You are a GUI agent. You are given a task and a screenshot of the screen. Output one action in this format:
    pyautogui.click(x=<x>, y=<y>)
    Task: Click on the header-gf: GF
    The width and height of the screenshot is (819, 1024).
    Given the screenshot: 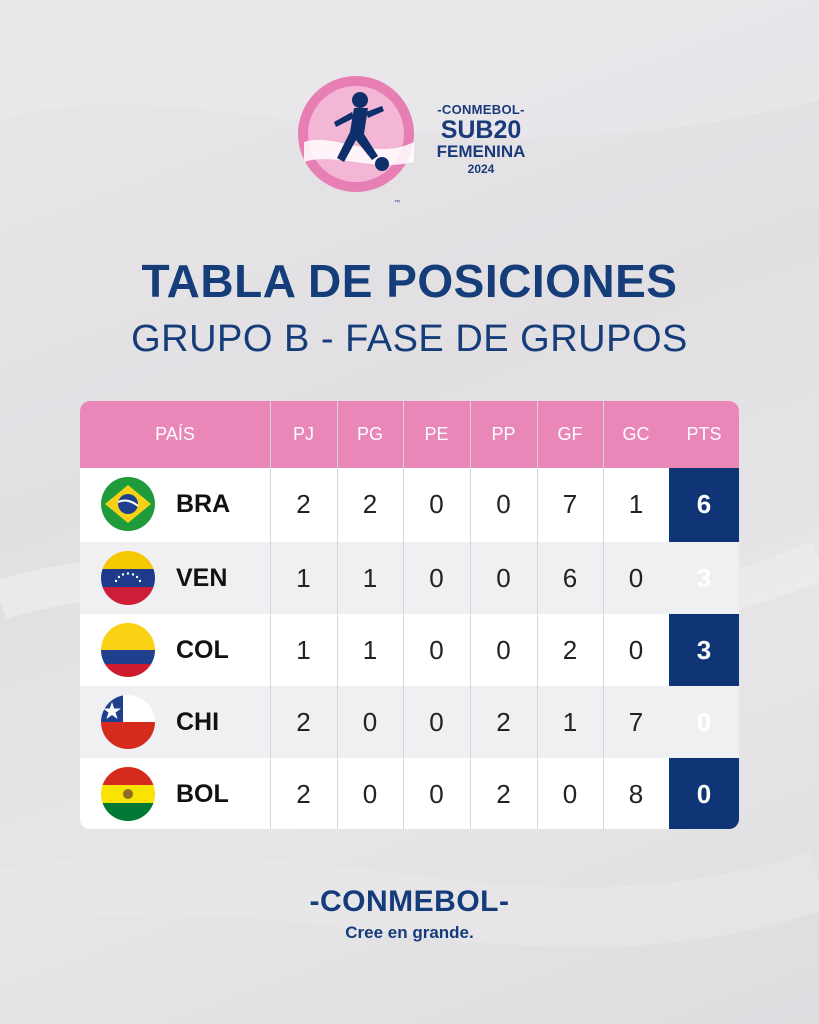 What is the action you would take?
    pyautogui.click(x=570, y=434)
    